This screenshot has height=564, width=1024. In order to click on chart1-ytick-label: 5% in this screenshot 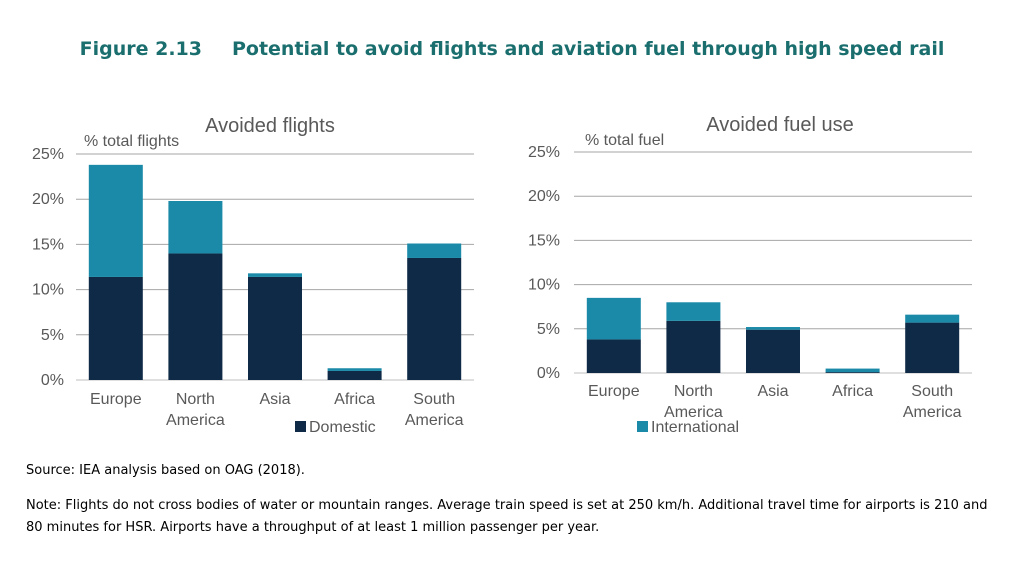, I will do `click(52, 335)`.